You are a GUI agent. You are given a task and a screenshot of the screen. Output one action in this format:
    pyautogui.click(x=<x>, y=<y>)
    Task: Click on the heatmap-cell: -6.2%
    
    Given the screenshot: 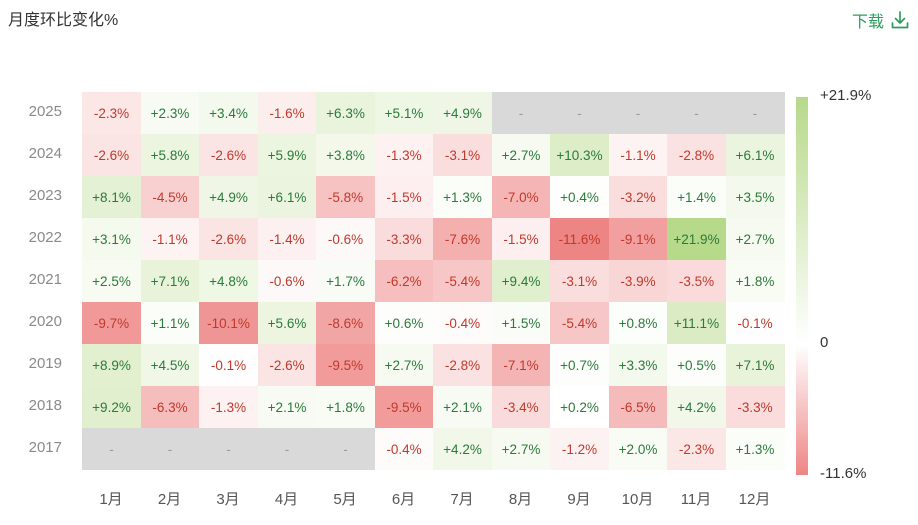 What is the action you would take?
    pyautogui.click(x=404, y=281)
    